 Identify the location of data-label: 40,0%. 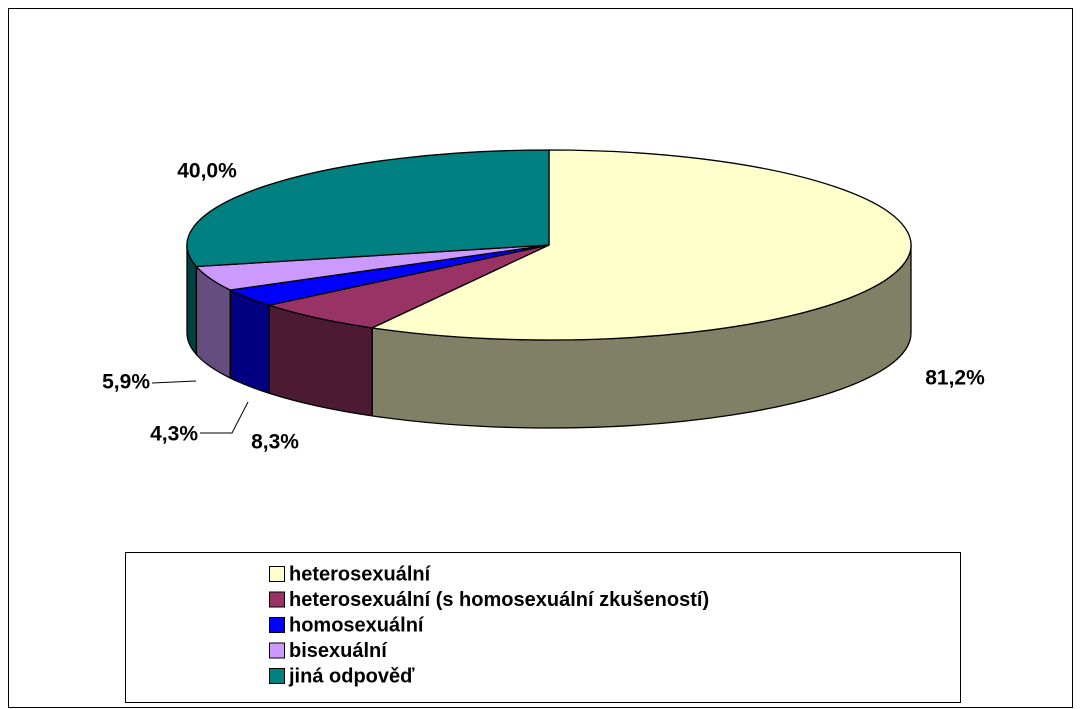
(207, 171).